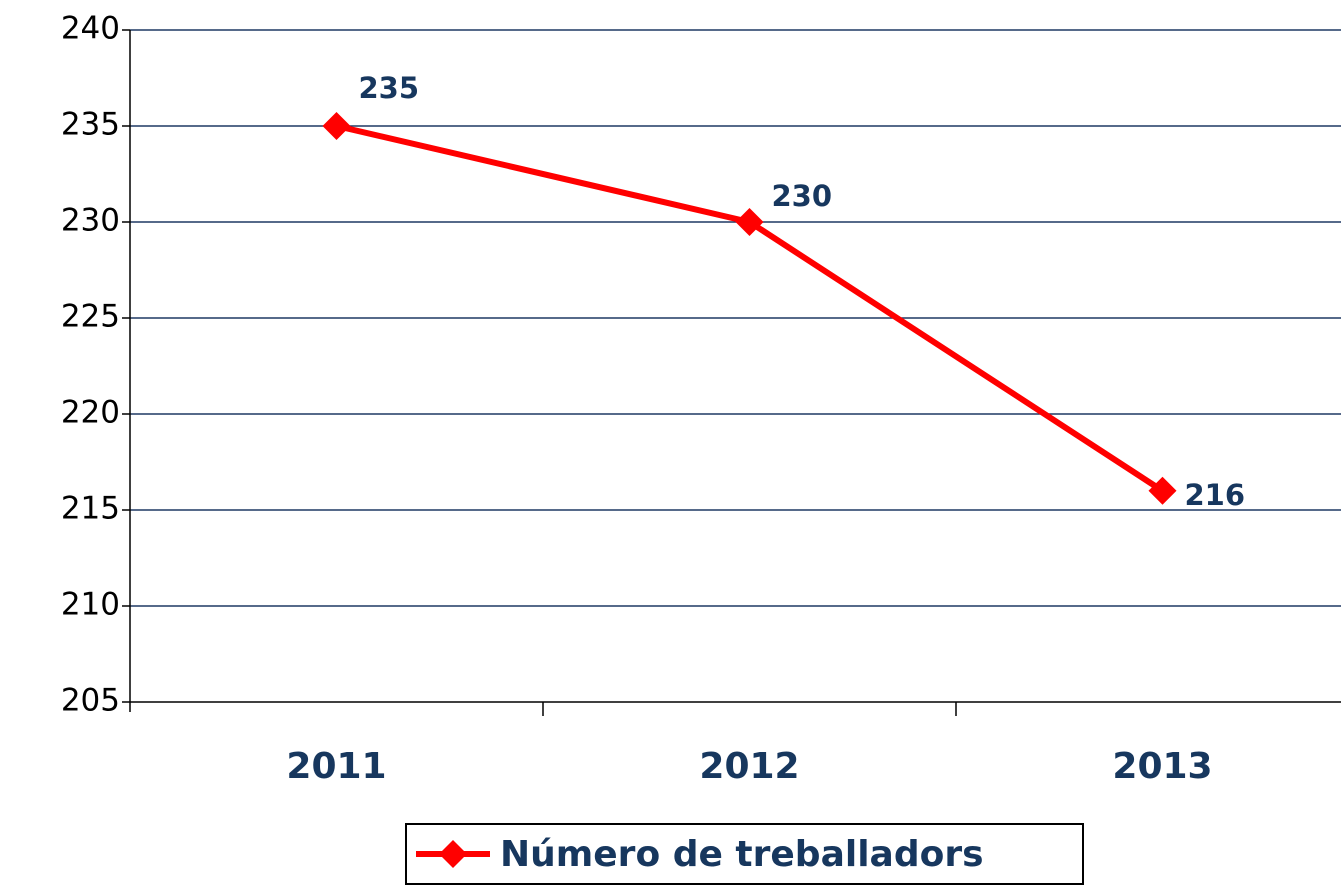  Describe the element at coordinates (90, 125) in the screenshot. I see `y-tick-label: 235` at that location.